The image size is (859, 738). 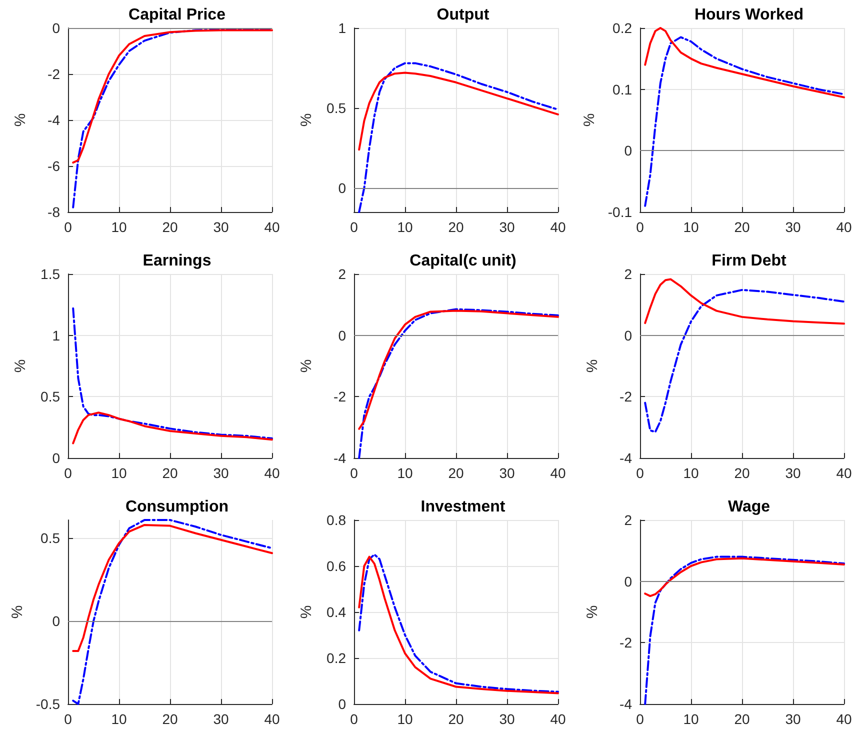 I want to click on y-tick-label: 0.1, so click(x=622, y=89).